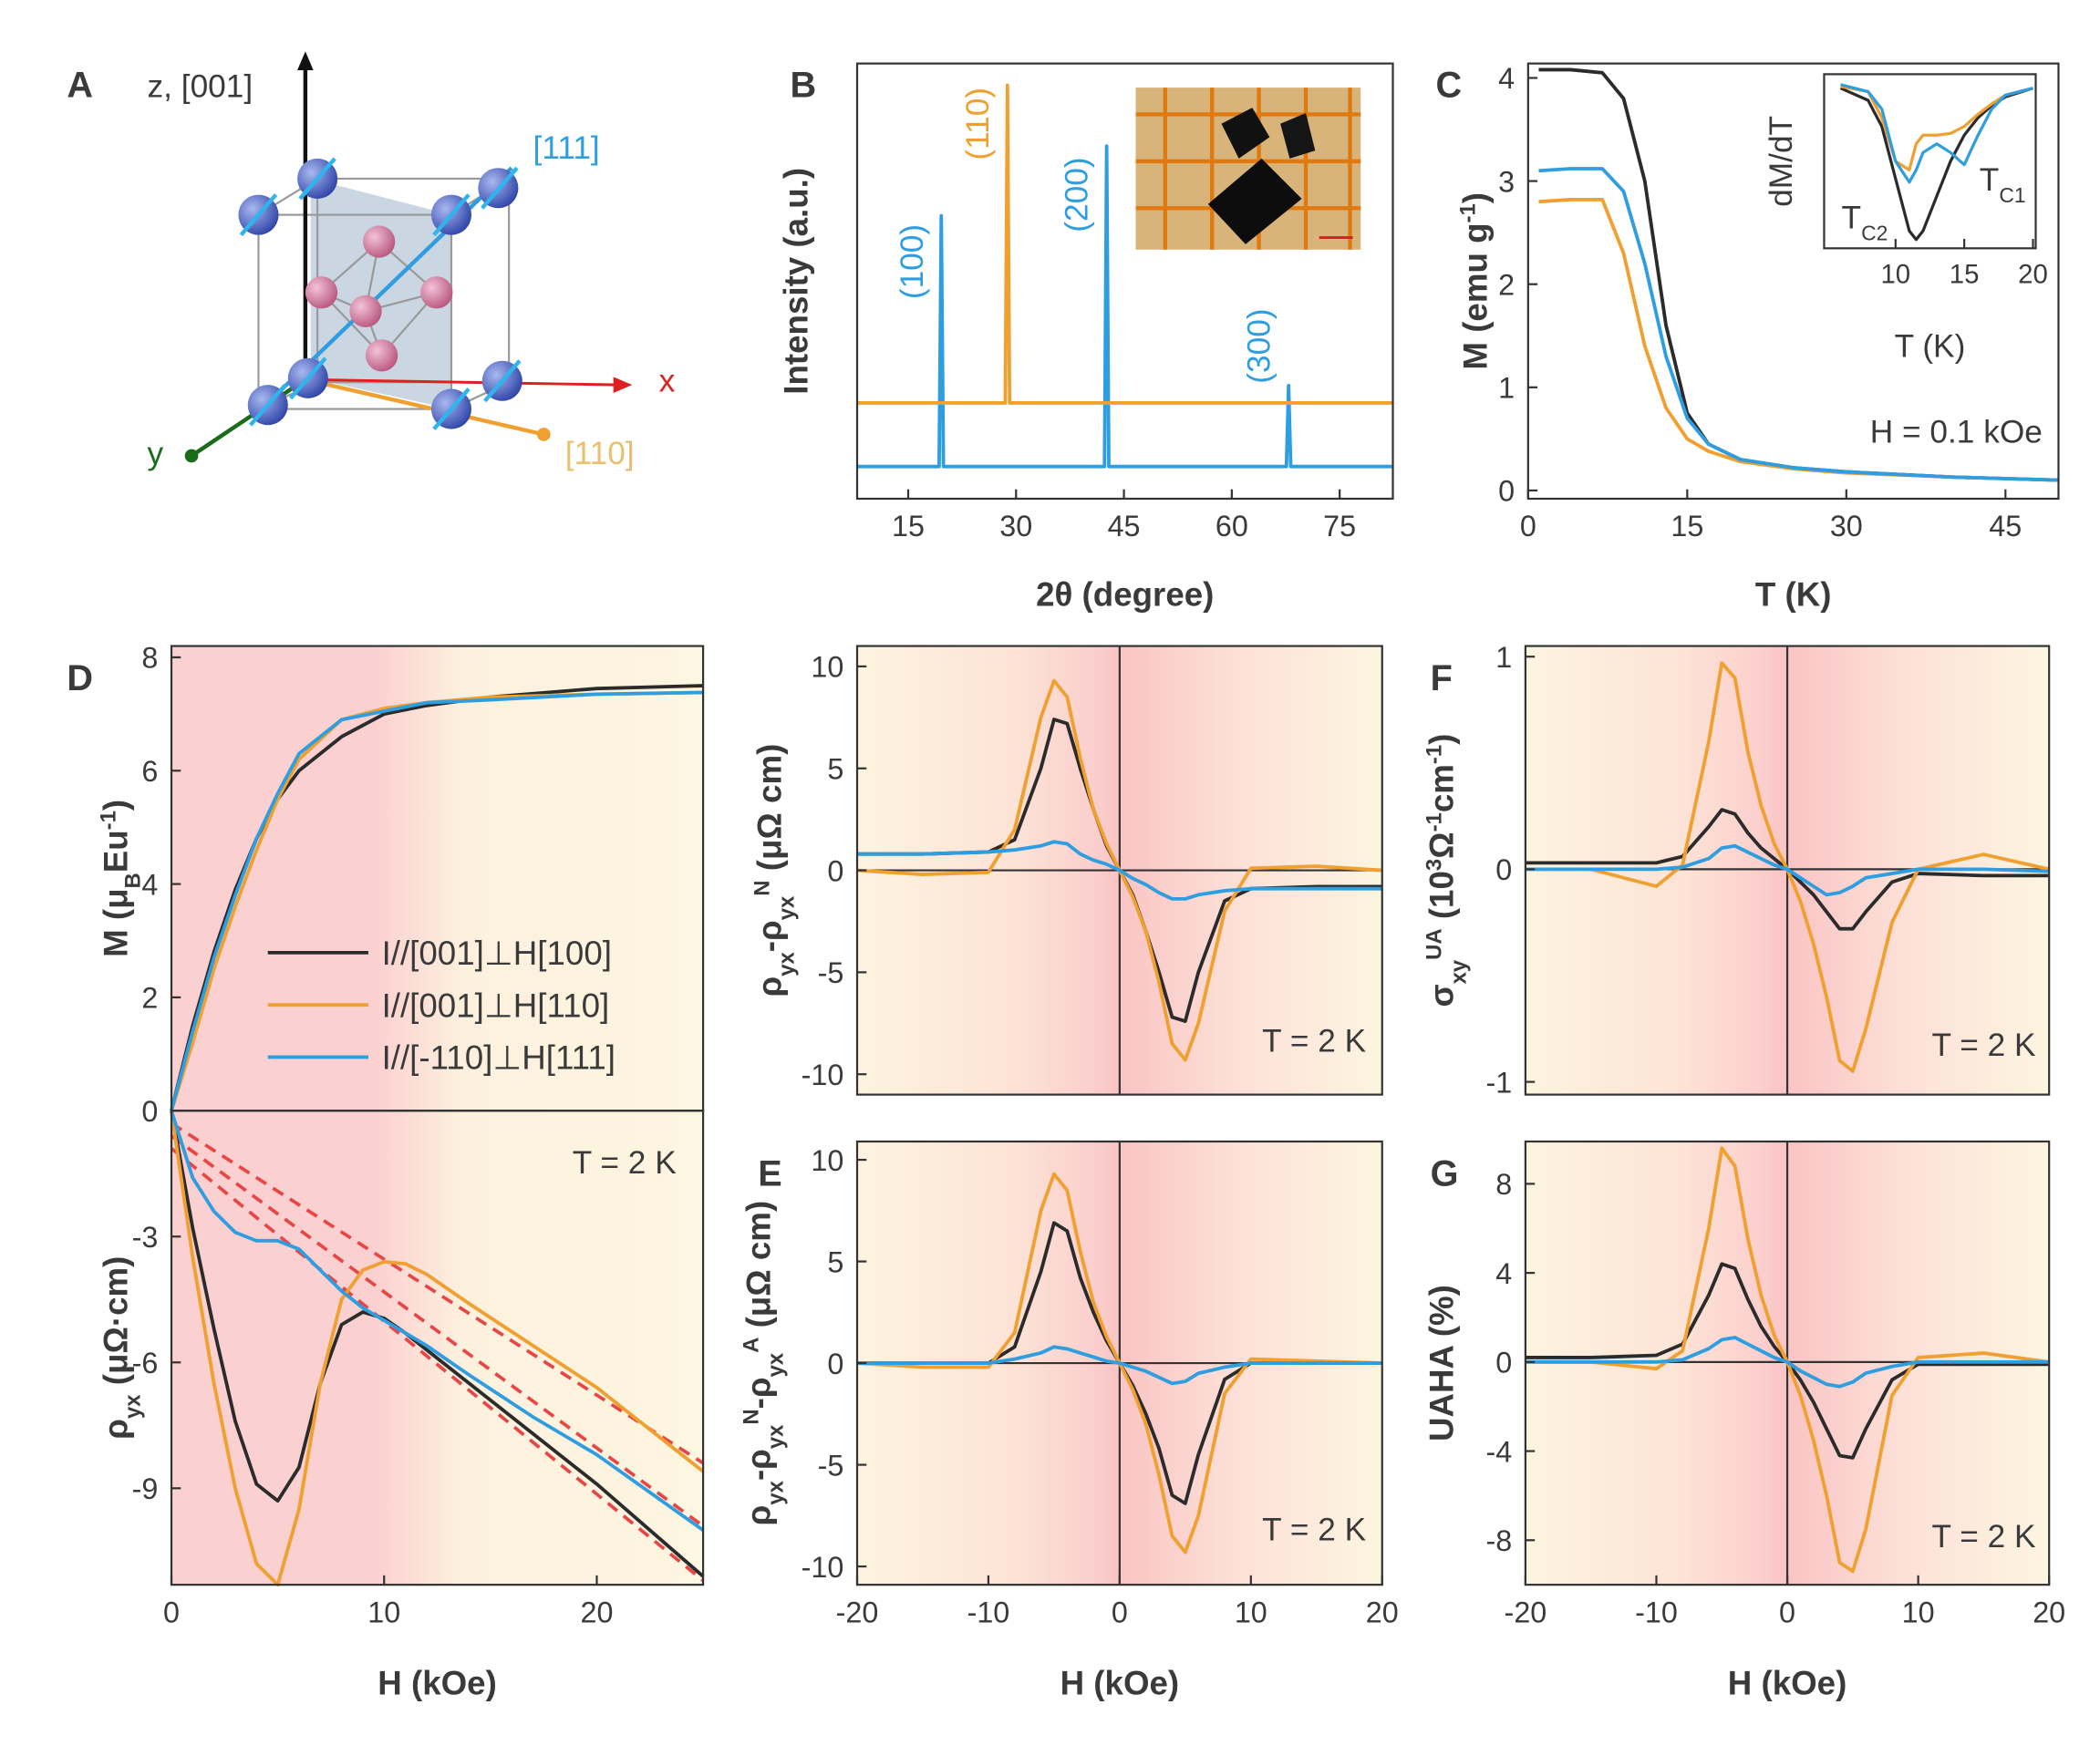 The width and height of the screenshot is (2100, 1746). I want to click on y-tick-label: -3, so click(145, 1238).